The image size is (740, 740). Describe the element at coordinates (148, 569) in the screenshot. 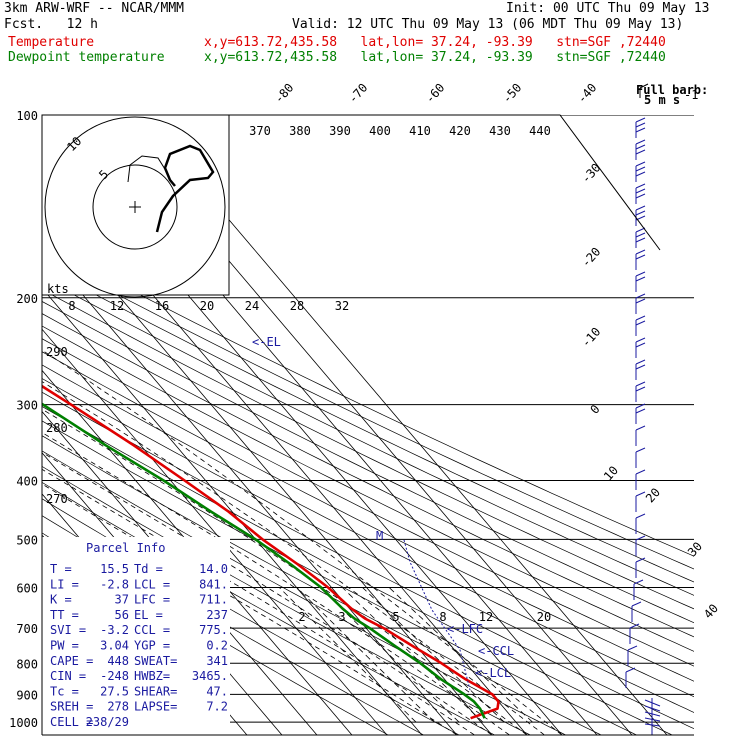

I see `parcel-info-key: Td =` at that location.